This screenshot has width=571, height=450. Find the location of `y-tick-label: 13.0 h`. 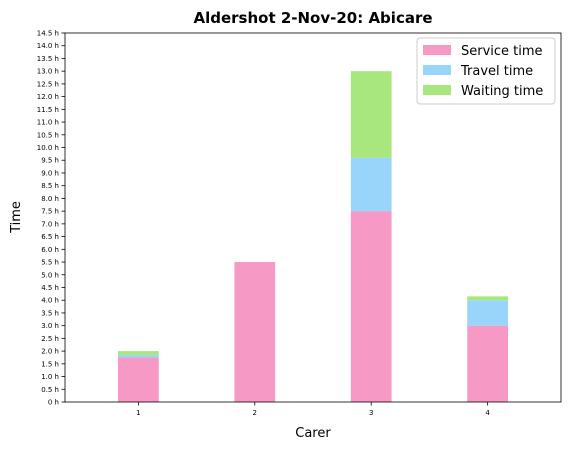

y-tick-label: 13.0 h is located at coordinates (48, 72).